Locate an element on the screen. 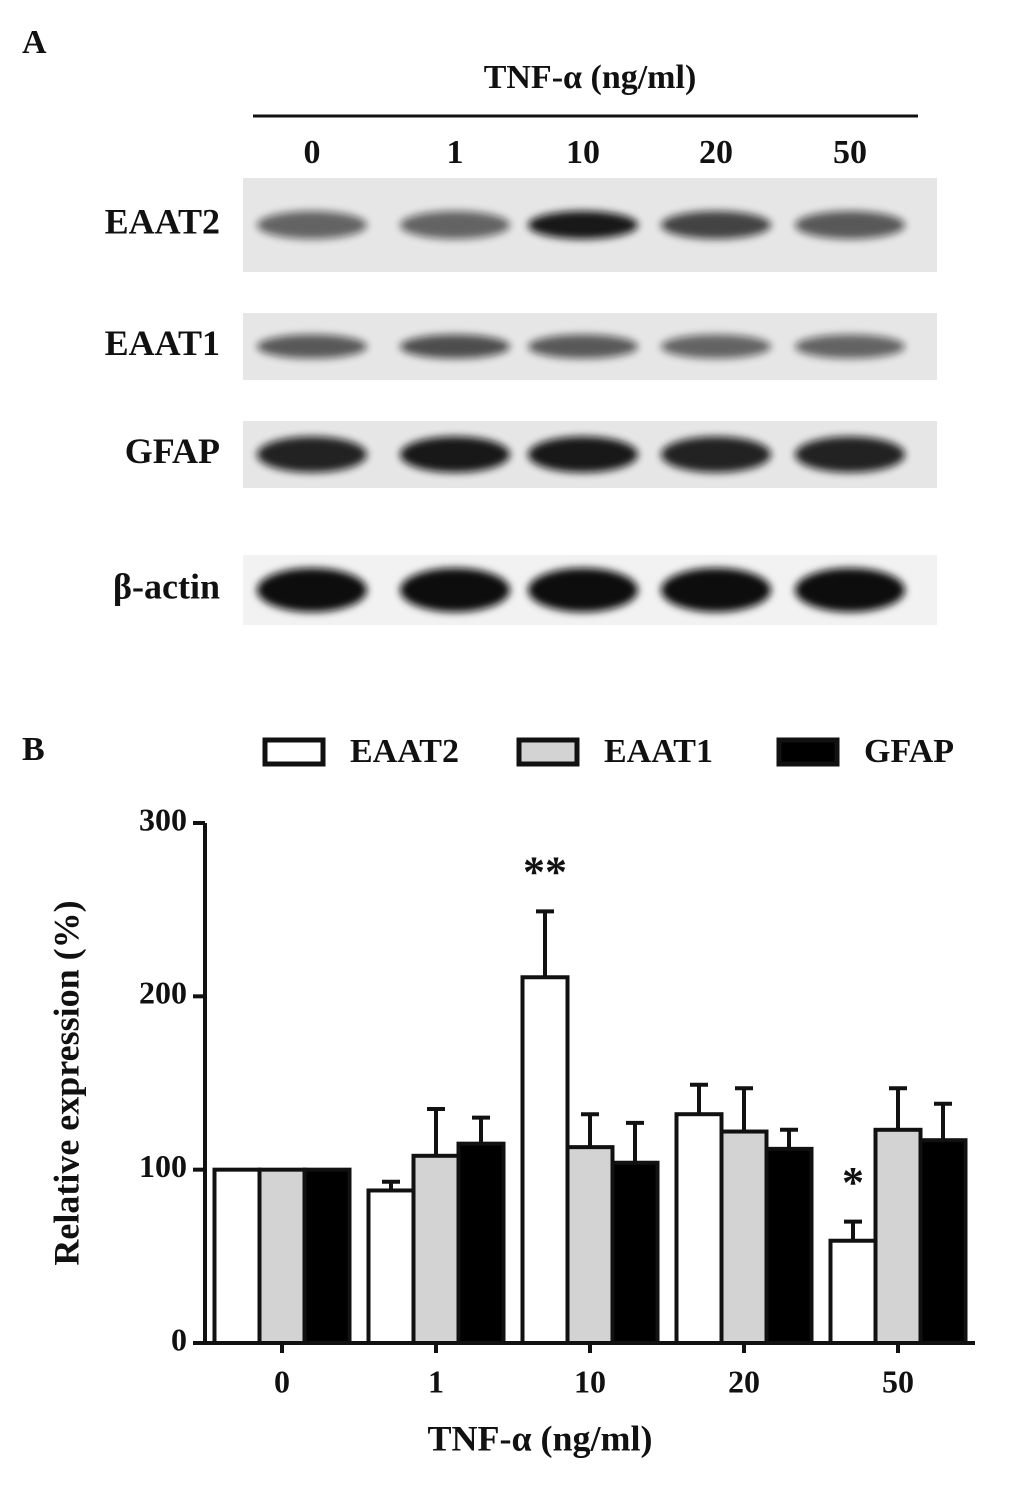  treatment-label: TNF-α (ng/ml) is located at coordinates (590, 77).